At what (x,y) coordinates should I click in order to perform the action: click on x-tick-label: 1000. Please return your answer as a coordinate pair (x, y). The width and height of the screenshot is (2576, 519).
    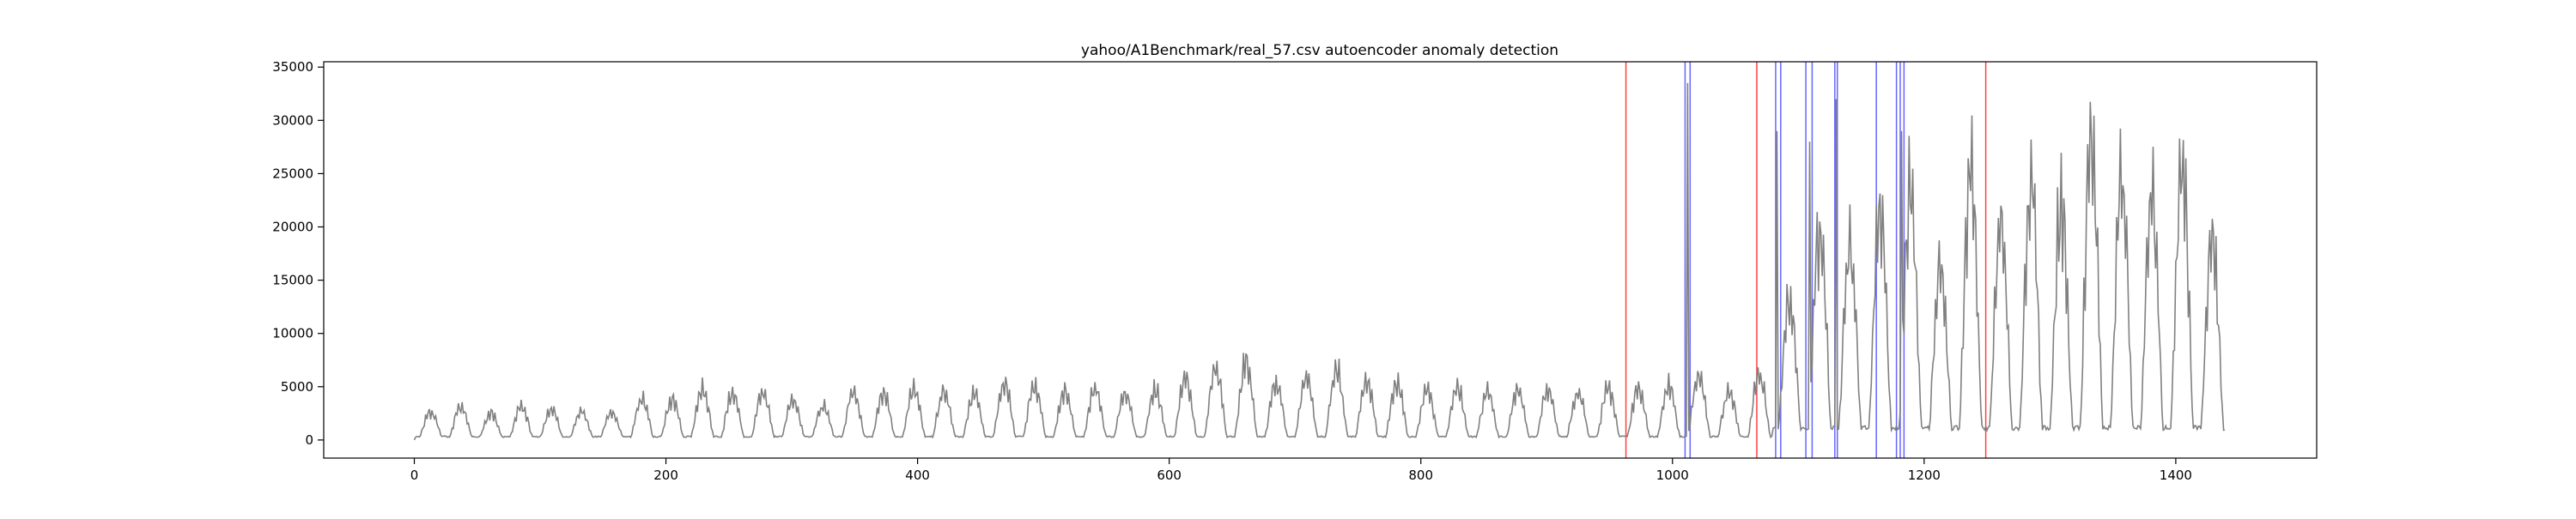
    Looking at the image, I should click on (1672, 475).